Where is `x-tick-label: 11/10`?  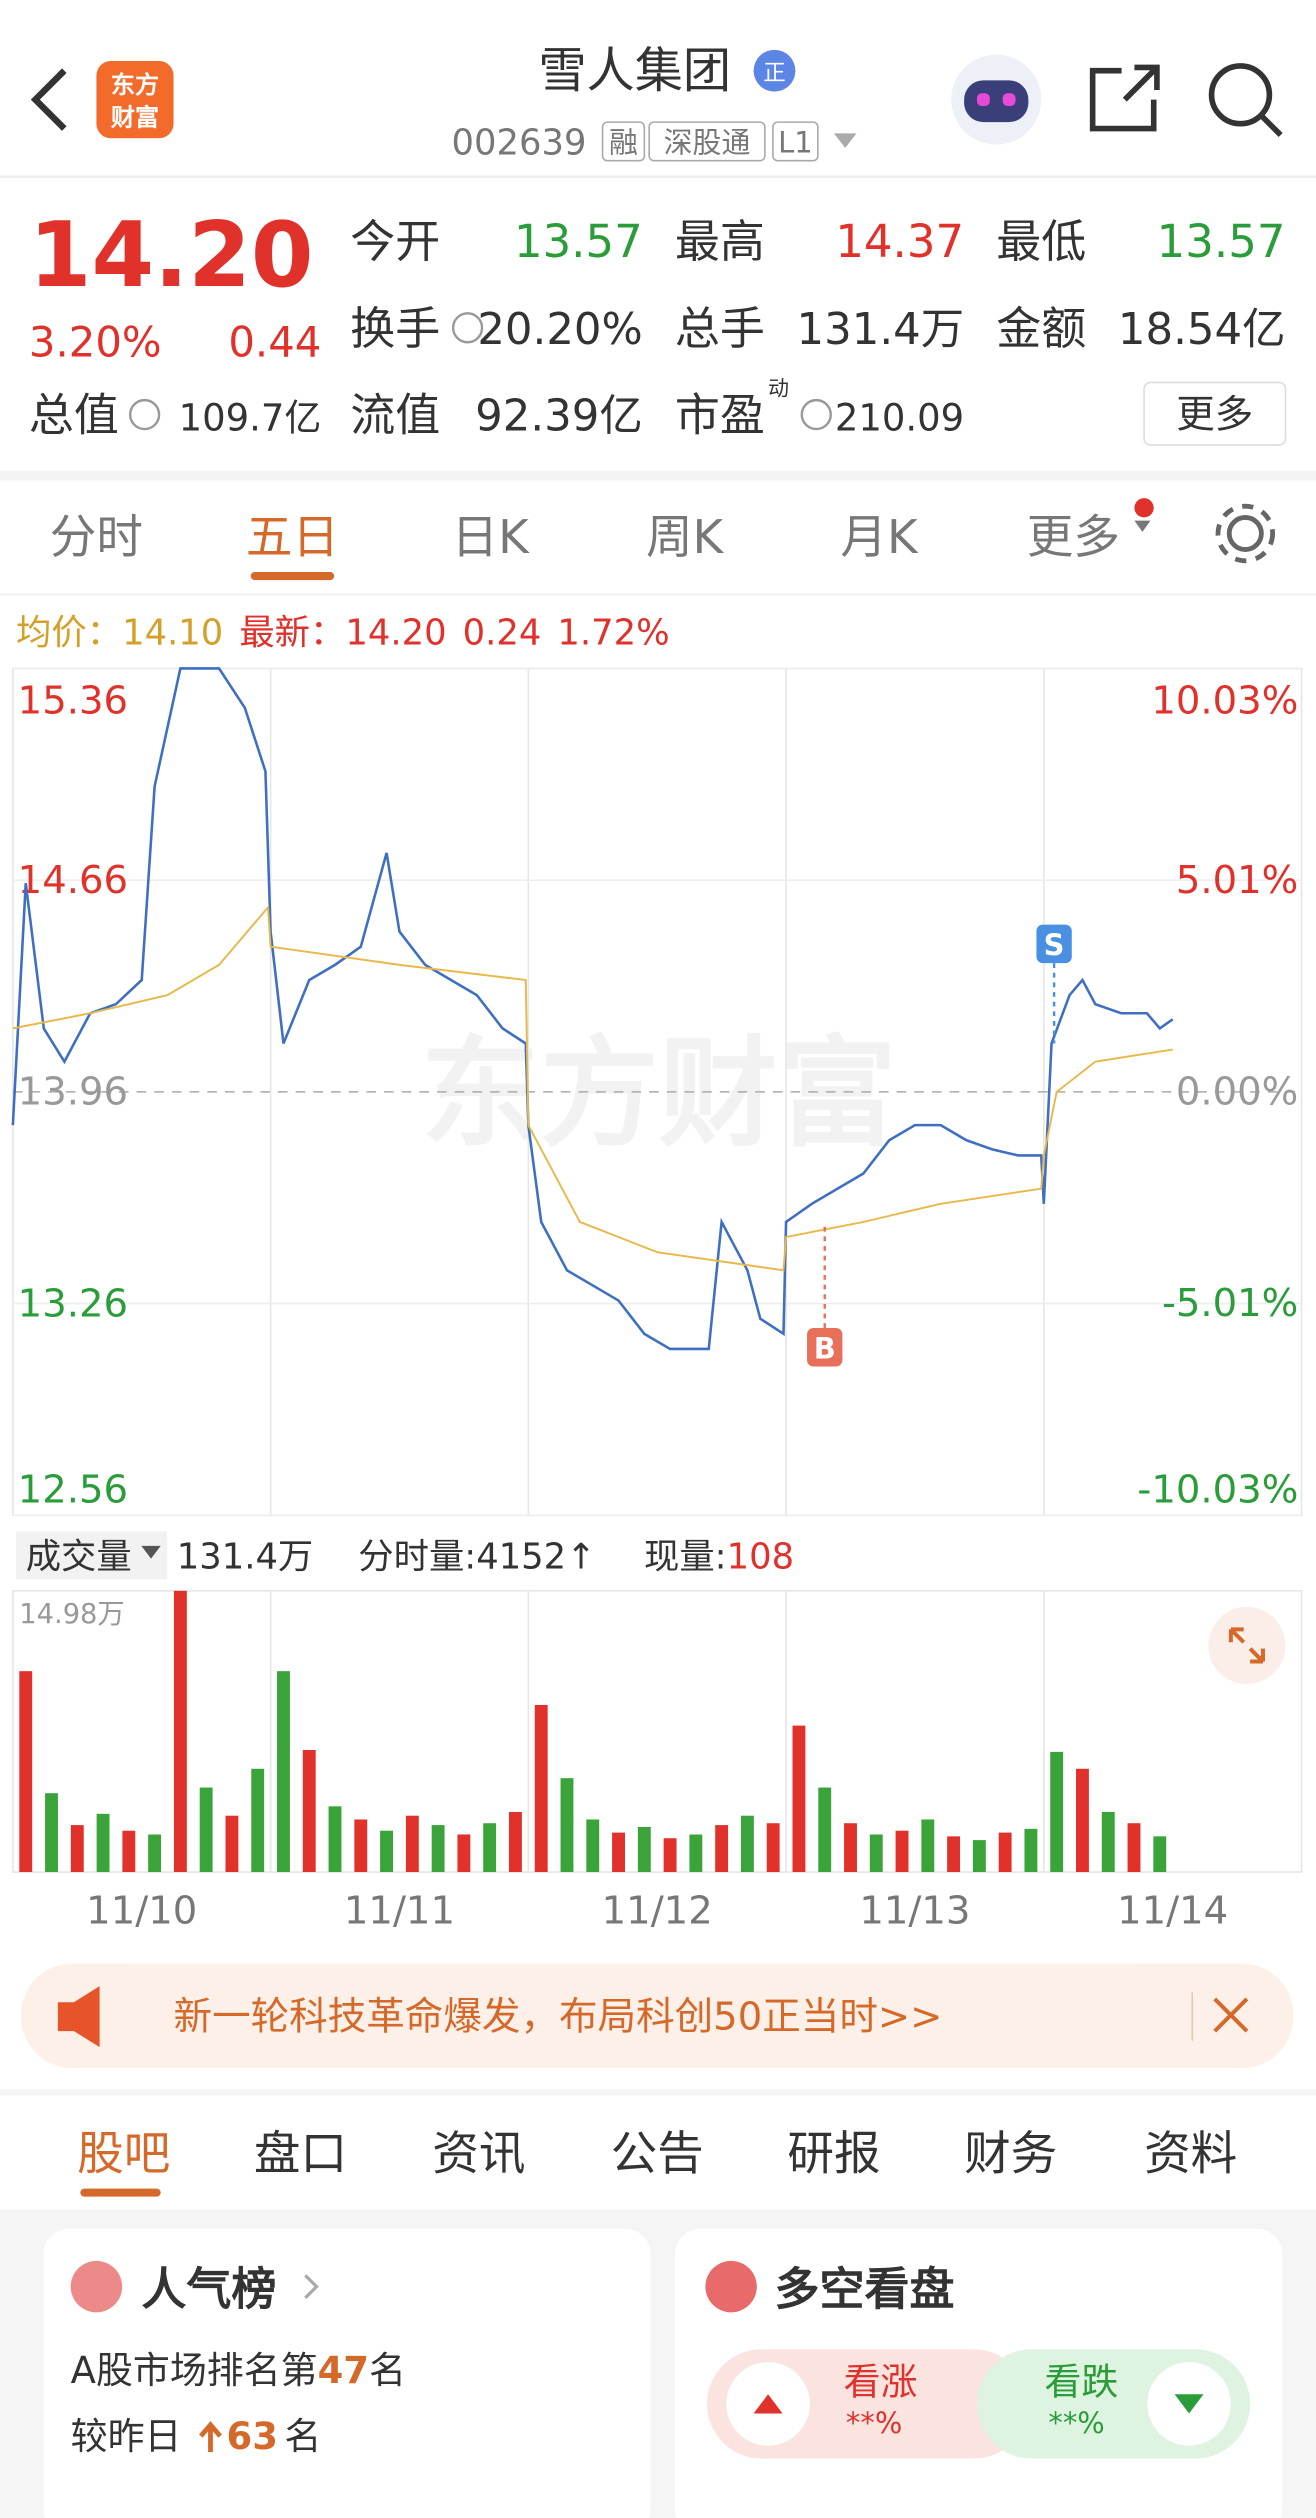
x-tick-label: 11/10 is located at coordinates (141, 1910).